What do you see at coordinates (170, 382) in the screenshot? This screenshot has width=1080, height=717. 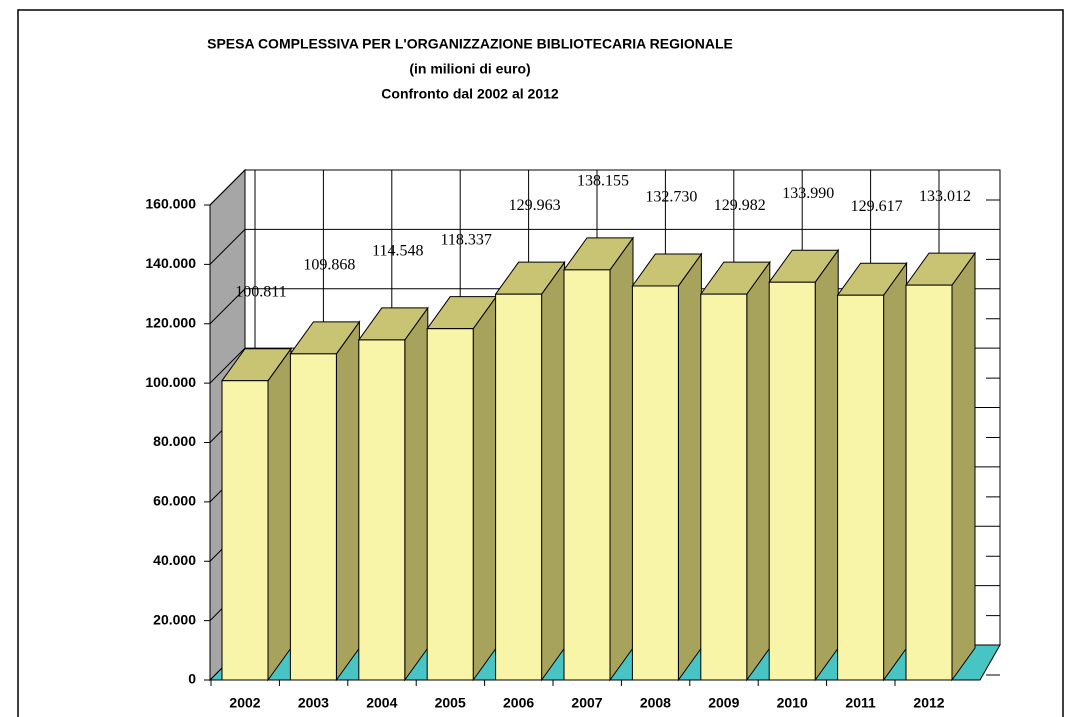 I see `y-tick-label: 100.000` at bounding box center [170, 382].